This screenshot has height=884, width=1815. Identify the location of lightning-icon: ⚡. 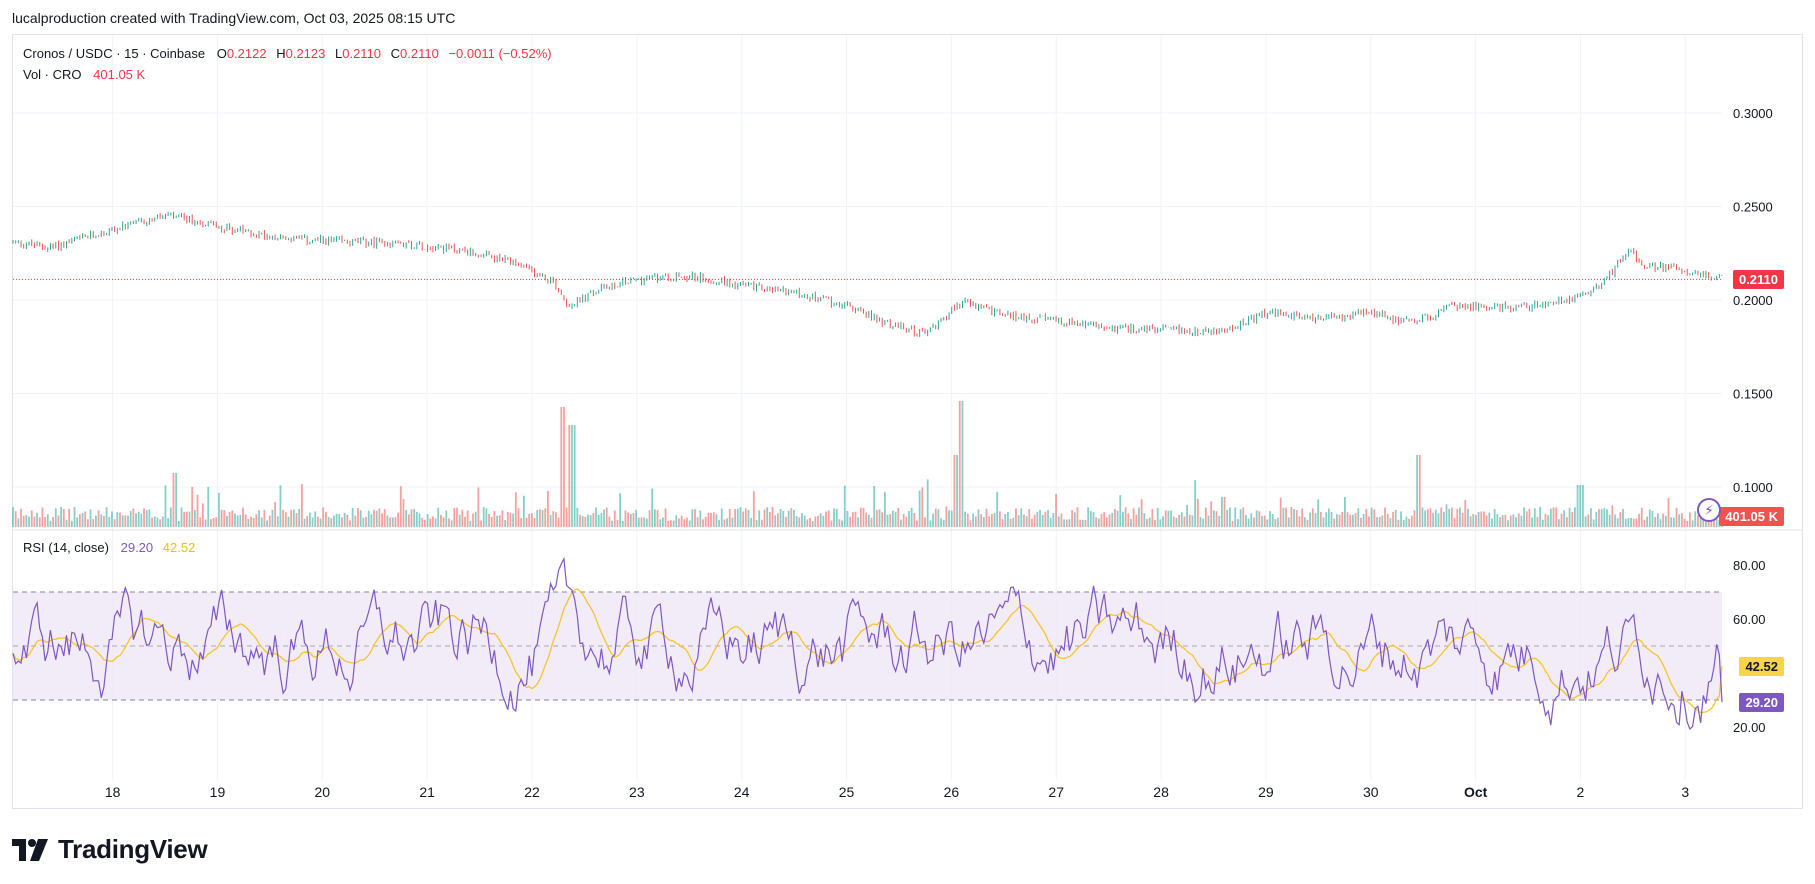
(1709, 510).